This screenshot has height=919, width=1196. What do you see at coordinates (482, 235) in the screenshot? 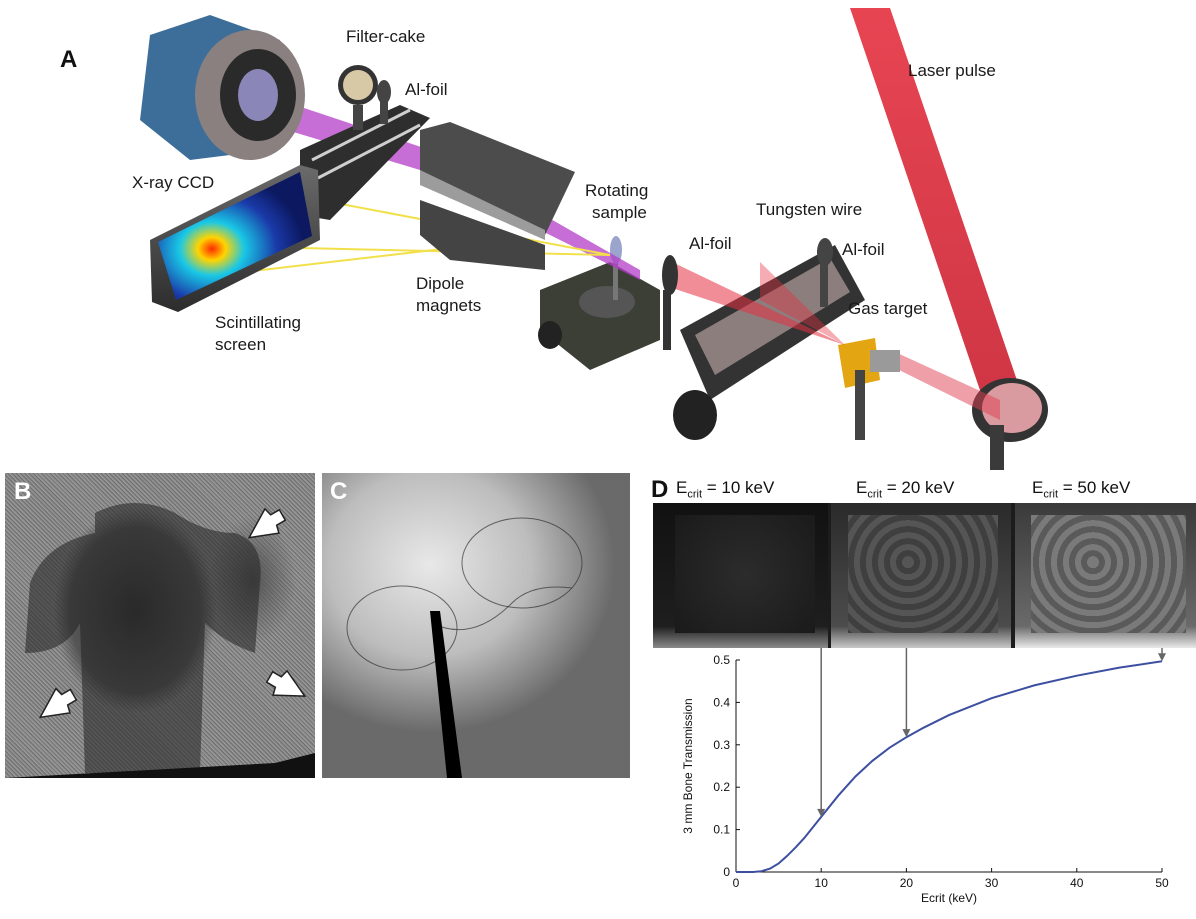
I see `dipole-magnet-bottom` at bounding box center [482, 235].